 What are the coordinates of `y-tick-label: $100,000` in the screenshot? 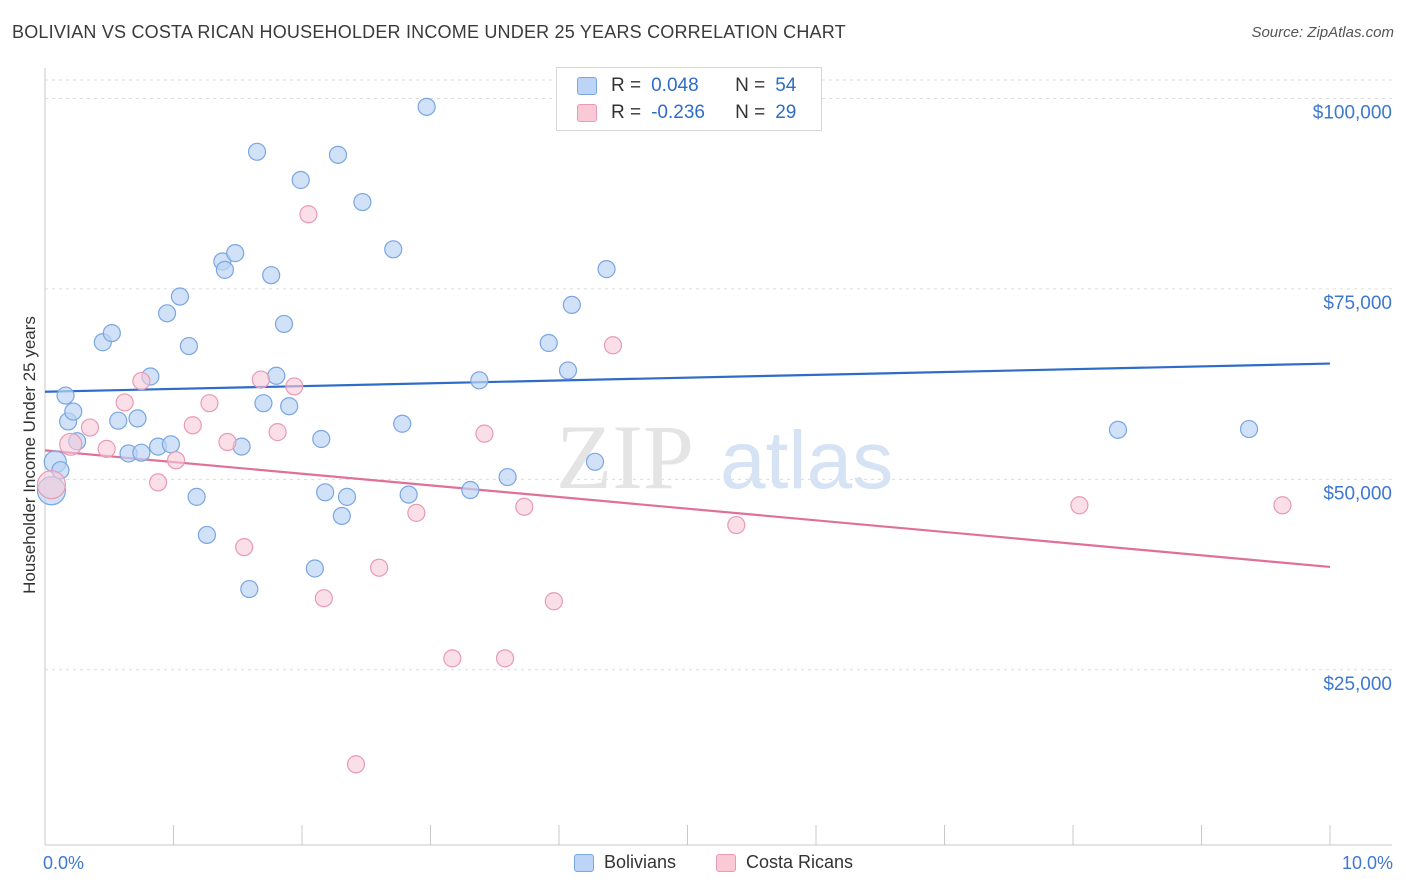 It's located at (1352, 112).